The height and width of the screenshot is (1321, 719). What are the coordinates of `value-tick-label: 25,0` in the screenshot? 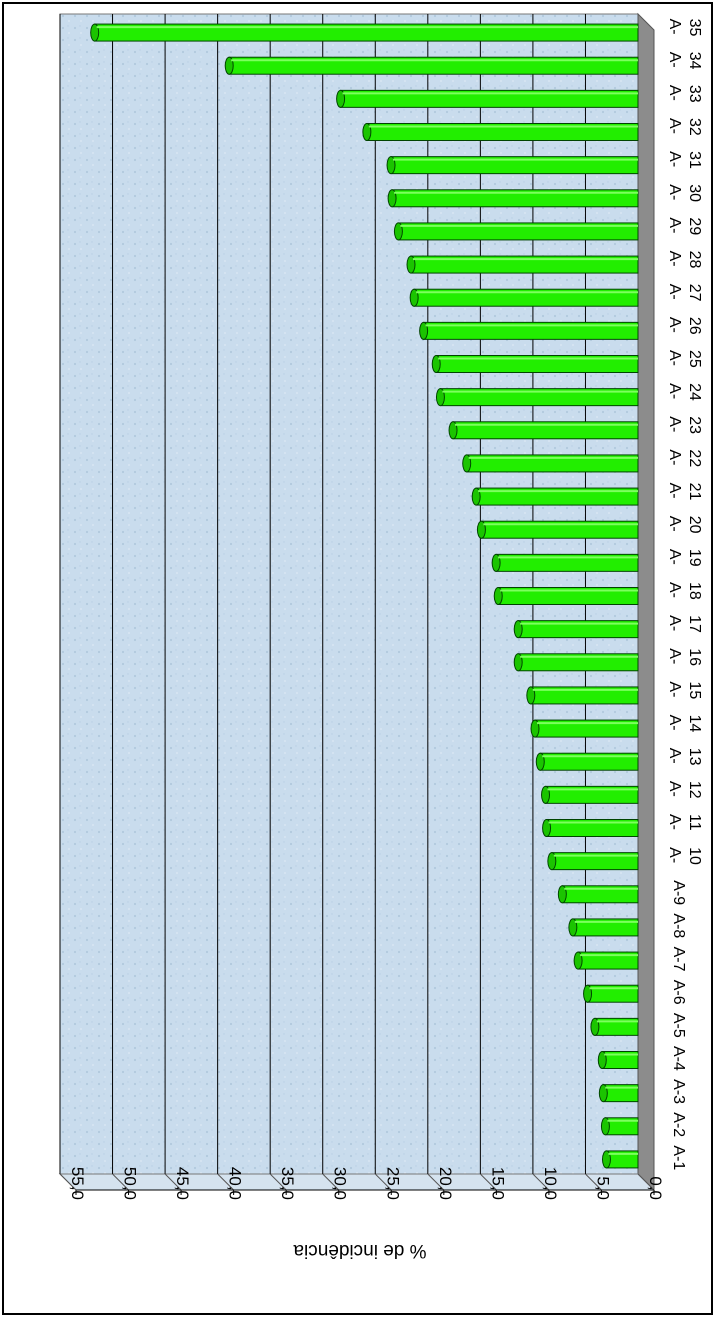 It's located at (392, 1183).